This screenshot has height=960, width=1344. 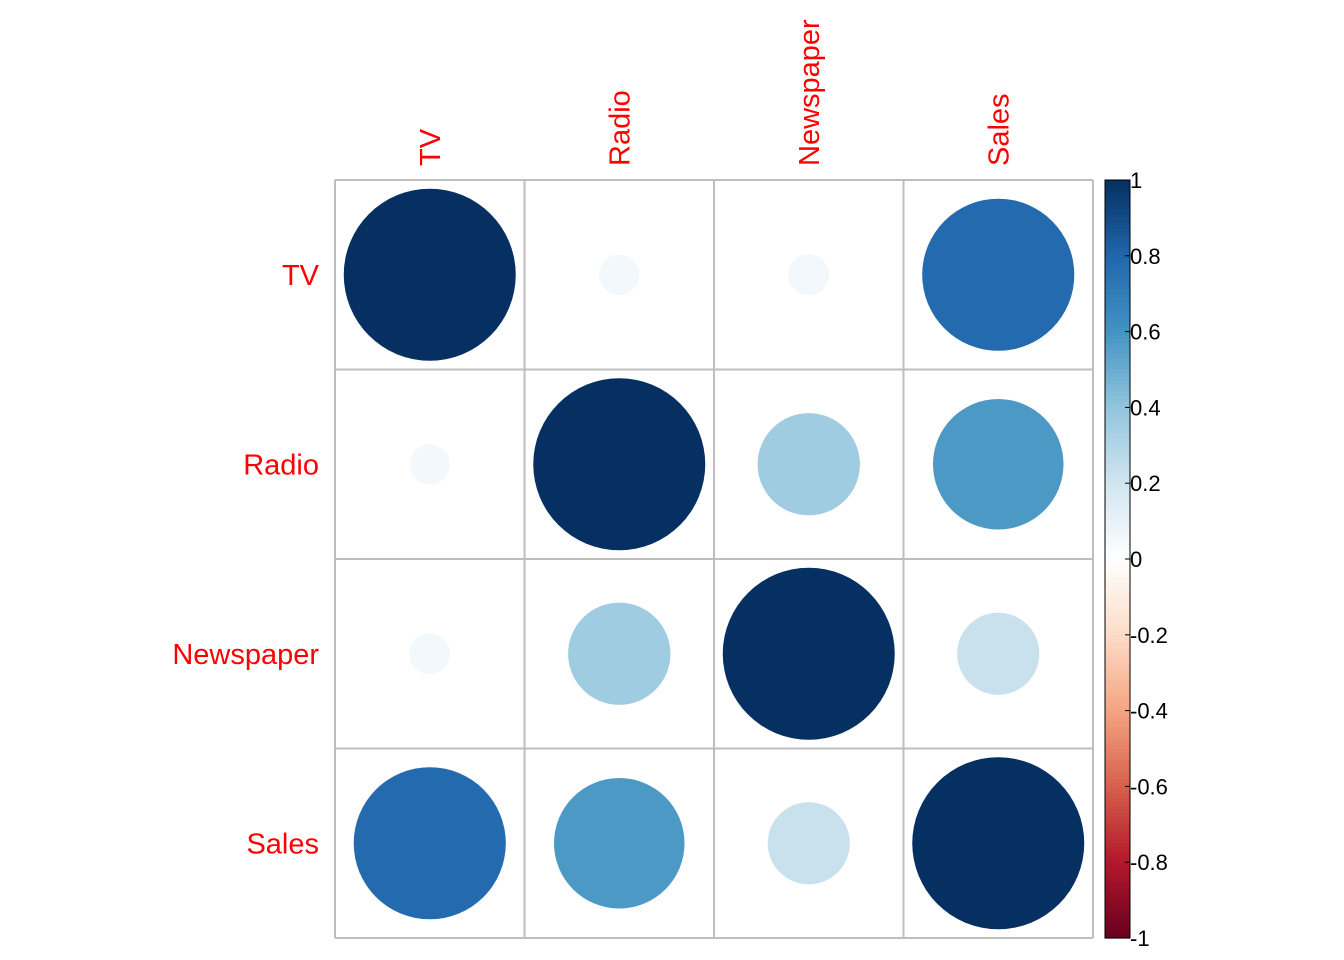 I want to click on corr-circle-Newspaper-Radio, so click(x=619, y=653).